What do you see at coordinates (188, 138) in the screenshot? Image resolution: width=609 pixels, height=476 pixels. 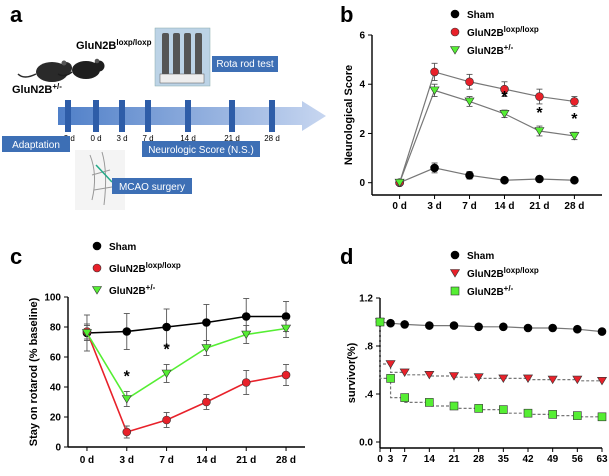 I see `timeline-tick-label: 14 d` at bounding box center [188, 138].